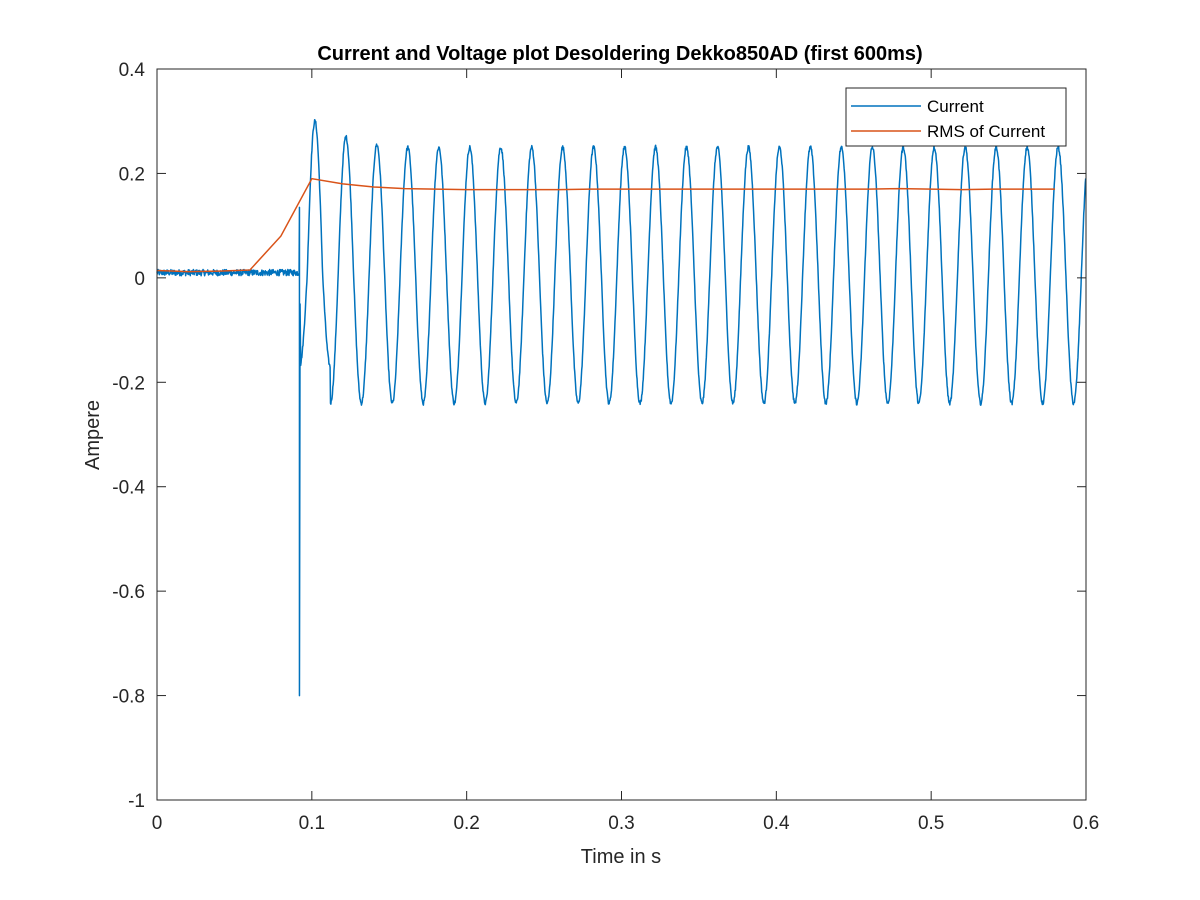 The width and height of the screenshot is (1200, 900). What do you see at coordinates (466, 823) in the screenshot?
I see `x-tick-label: 0.2` at bounding box center [466, 823].